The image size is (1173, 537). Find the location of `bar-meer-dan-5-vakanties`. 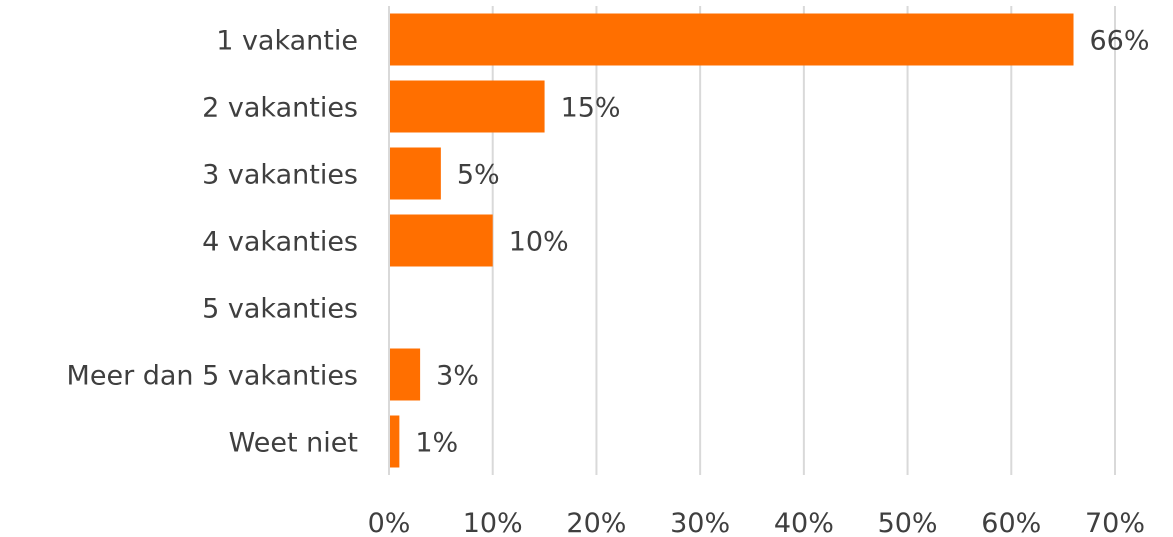

bar-meer-dan-5-vakanties is located at coordinates (405, 374).